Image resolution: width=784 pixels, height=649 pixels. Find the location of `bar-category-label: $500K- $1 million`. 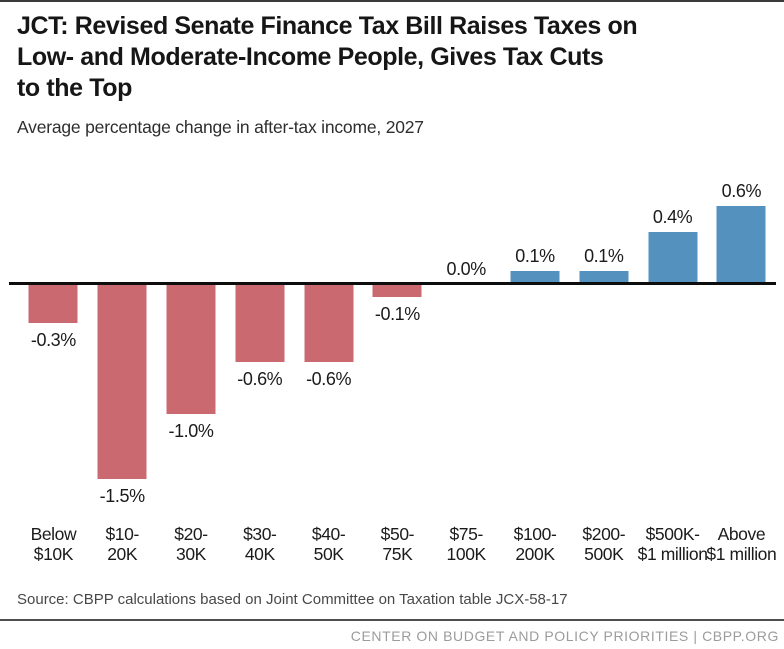

bar-category-label: $500K- $1 million is located at coordinates (672, 544).